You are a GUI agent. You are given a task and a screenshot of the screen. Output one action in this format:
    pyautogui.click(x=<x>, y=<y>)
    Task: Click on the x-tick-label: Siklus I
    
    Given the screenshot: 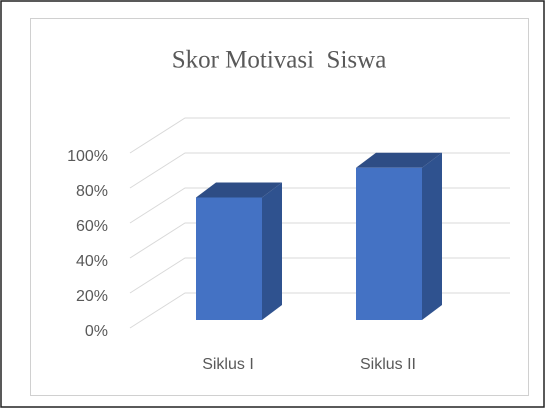 What is the action you would take?
    pyautogui.click(x=228, y=364)
    